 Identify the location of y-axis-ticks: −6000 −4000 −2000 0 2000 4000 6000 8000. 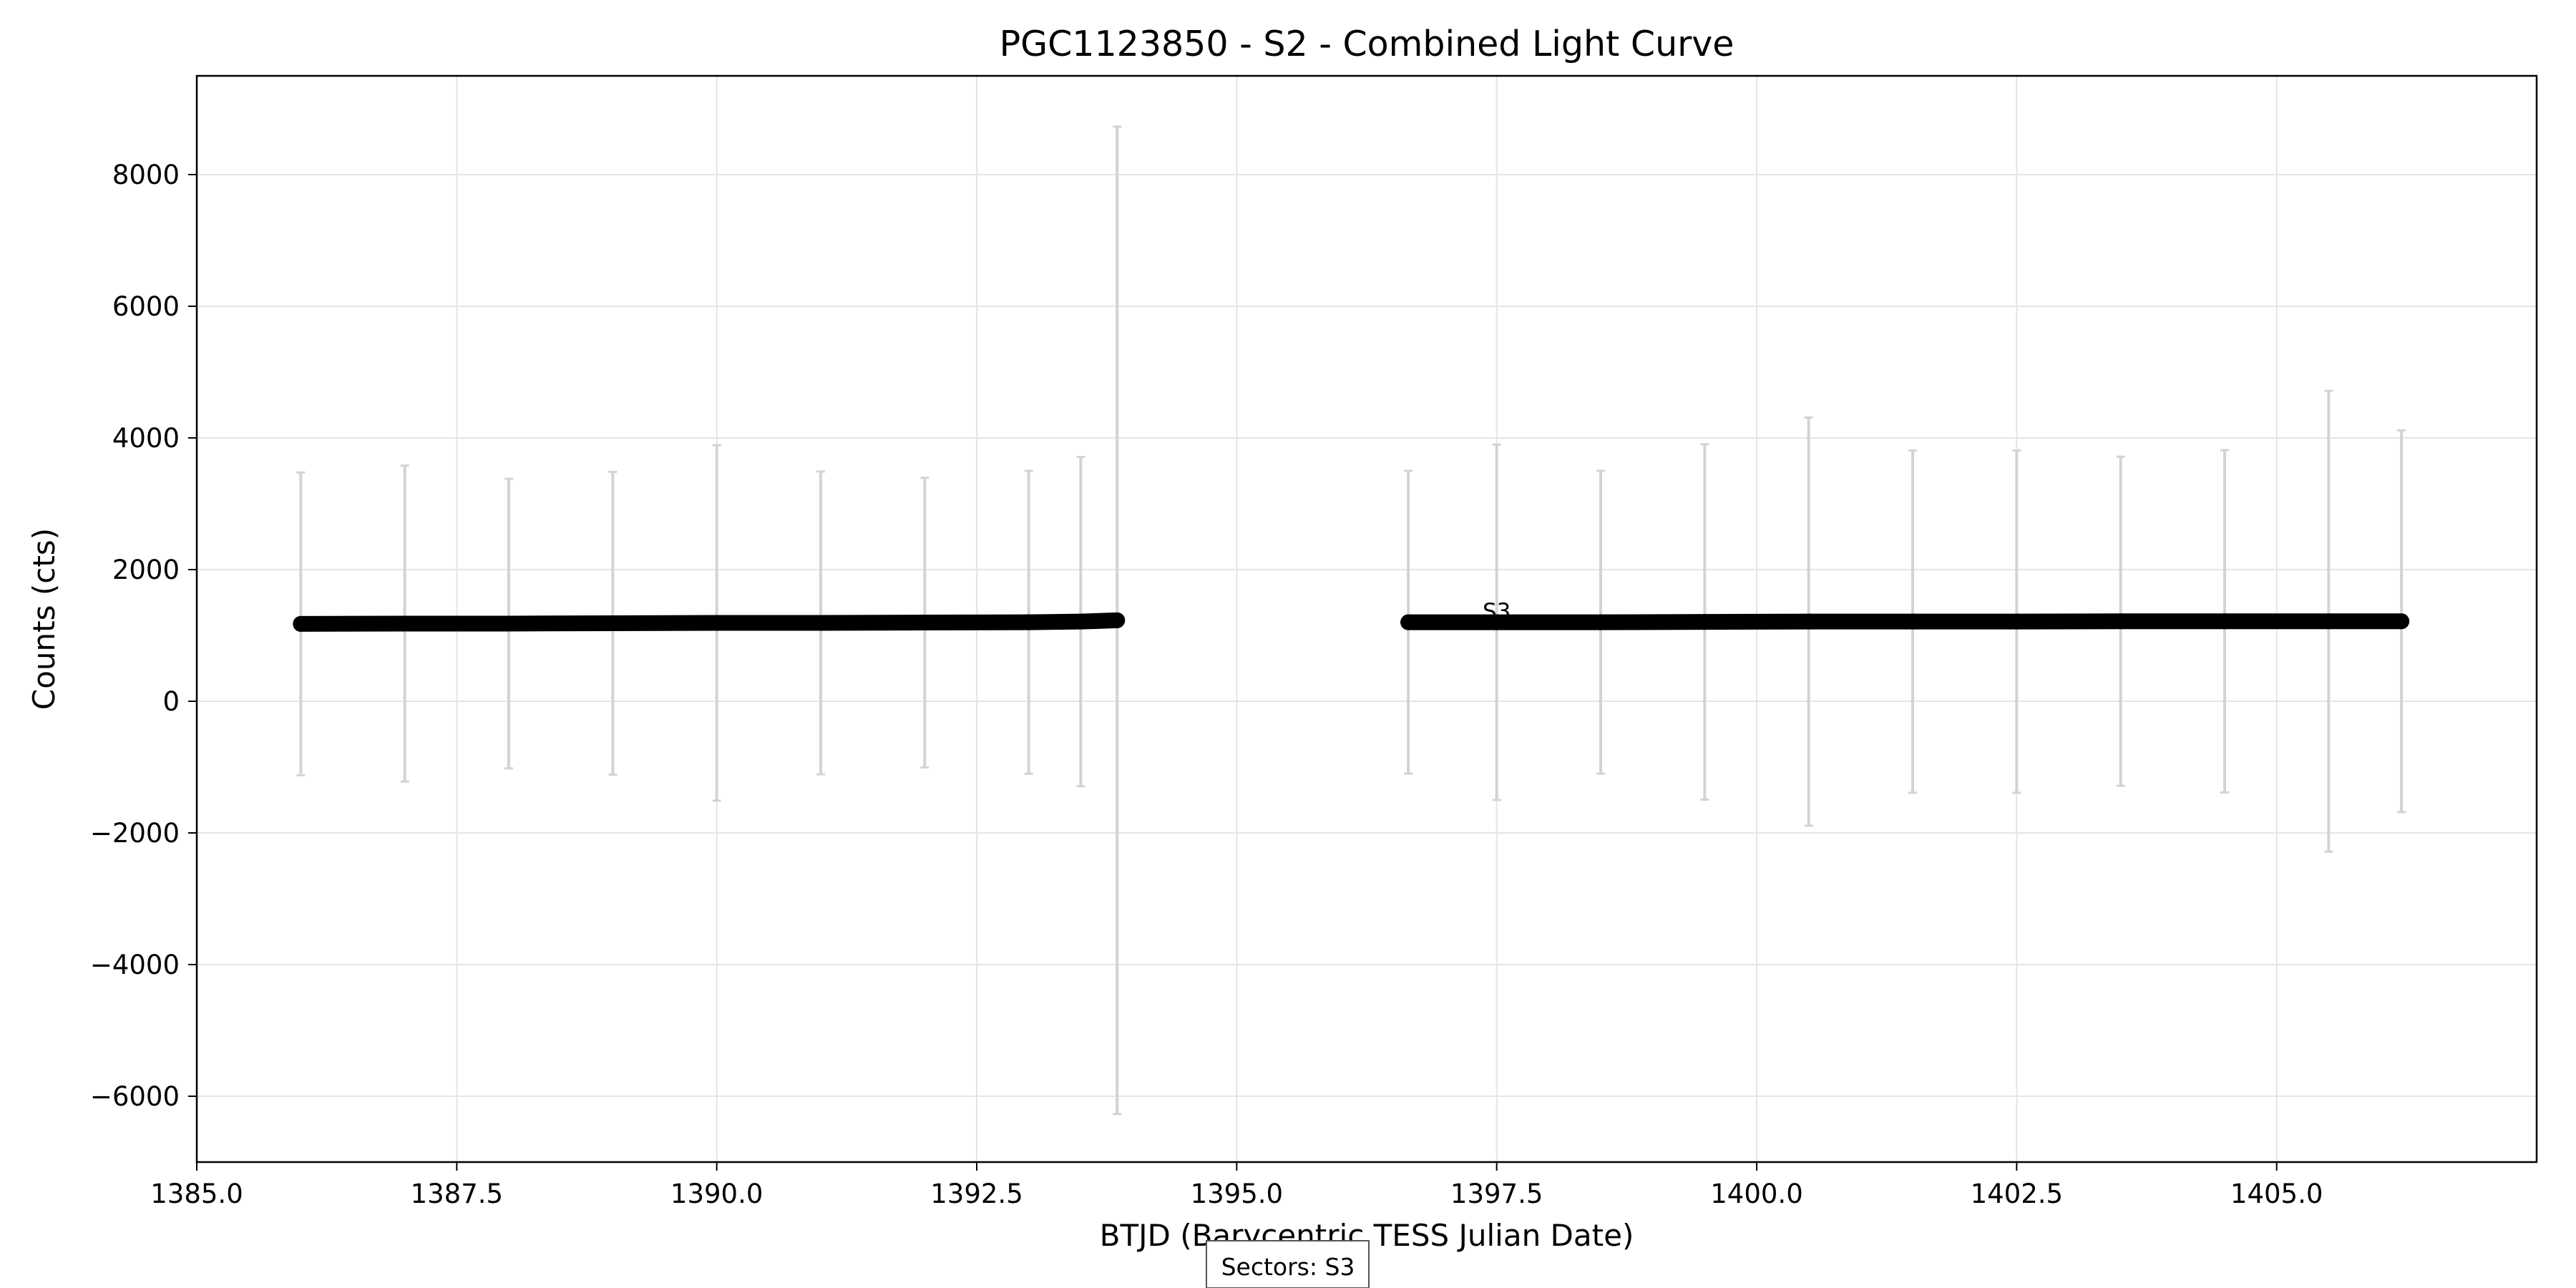
(143, 636).